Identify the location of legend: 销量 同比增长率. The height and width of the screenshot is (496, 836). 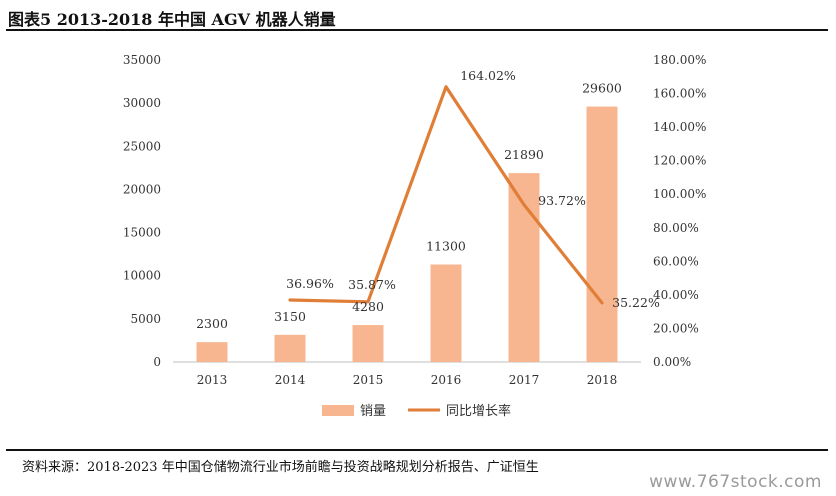
(416, 411).